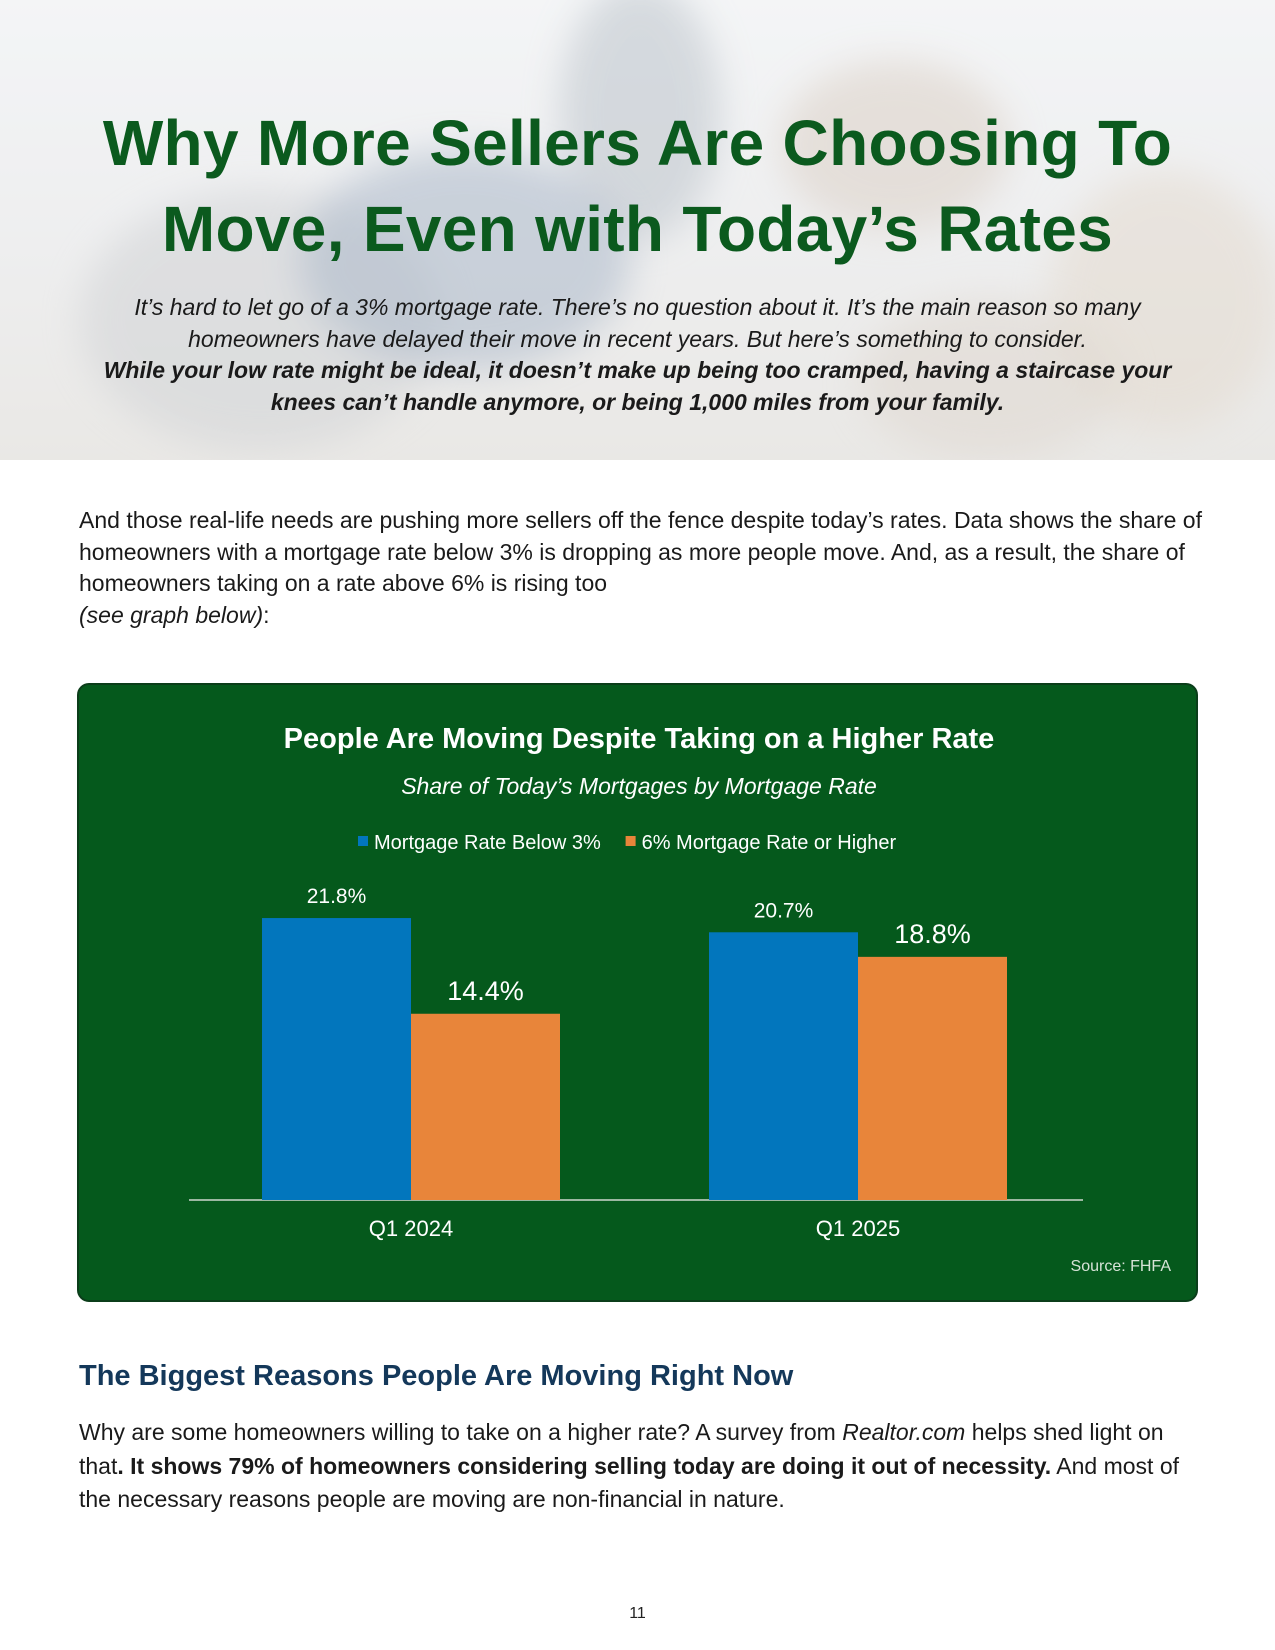 This screenshot has height=1650, width=1275. I want to click on page-number: 11, so click(637, 1613).